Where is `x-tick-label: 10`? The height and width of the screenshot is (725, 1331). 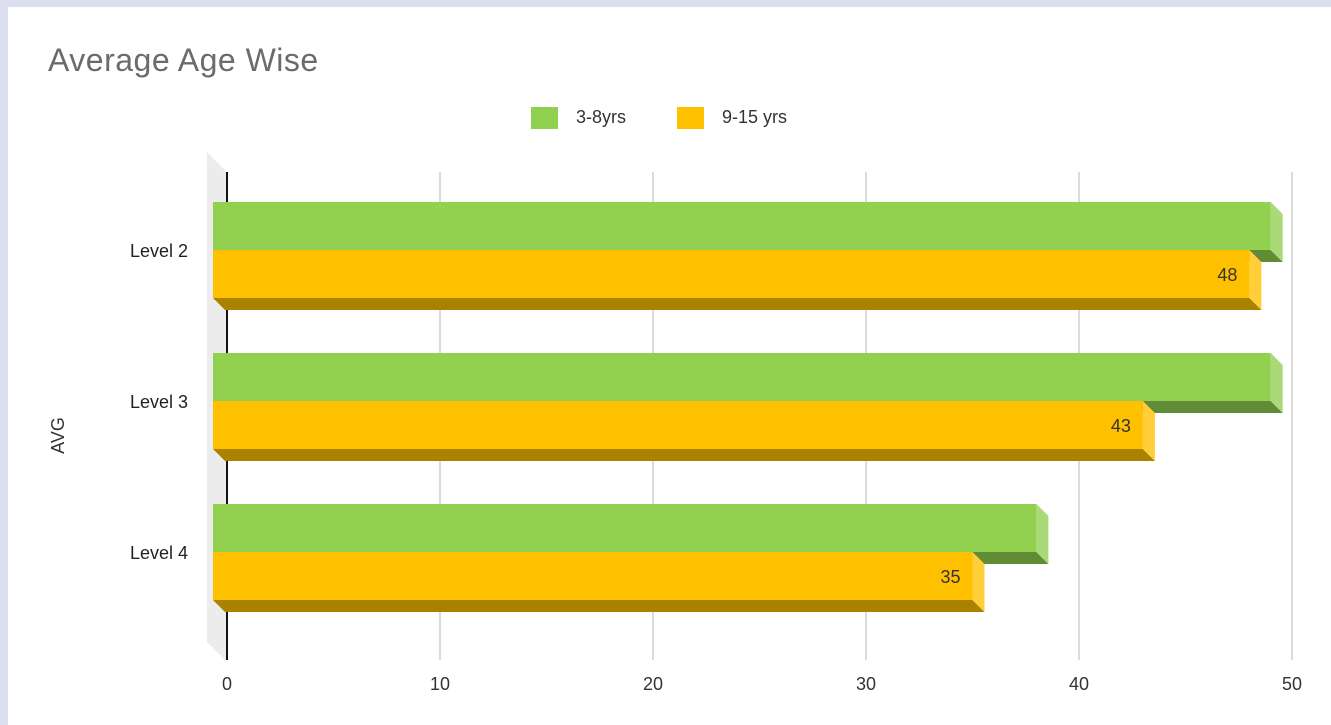 x-tick-label: 10 is located at coordinates (440, 684).